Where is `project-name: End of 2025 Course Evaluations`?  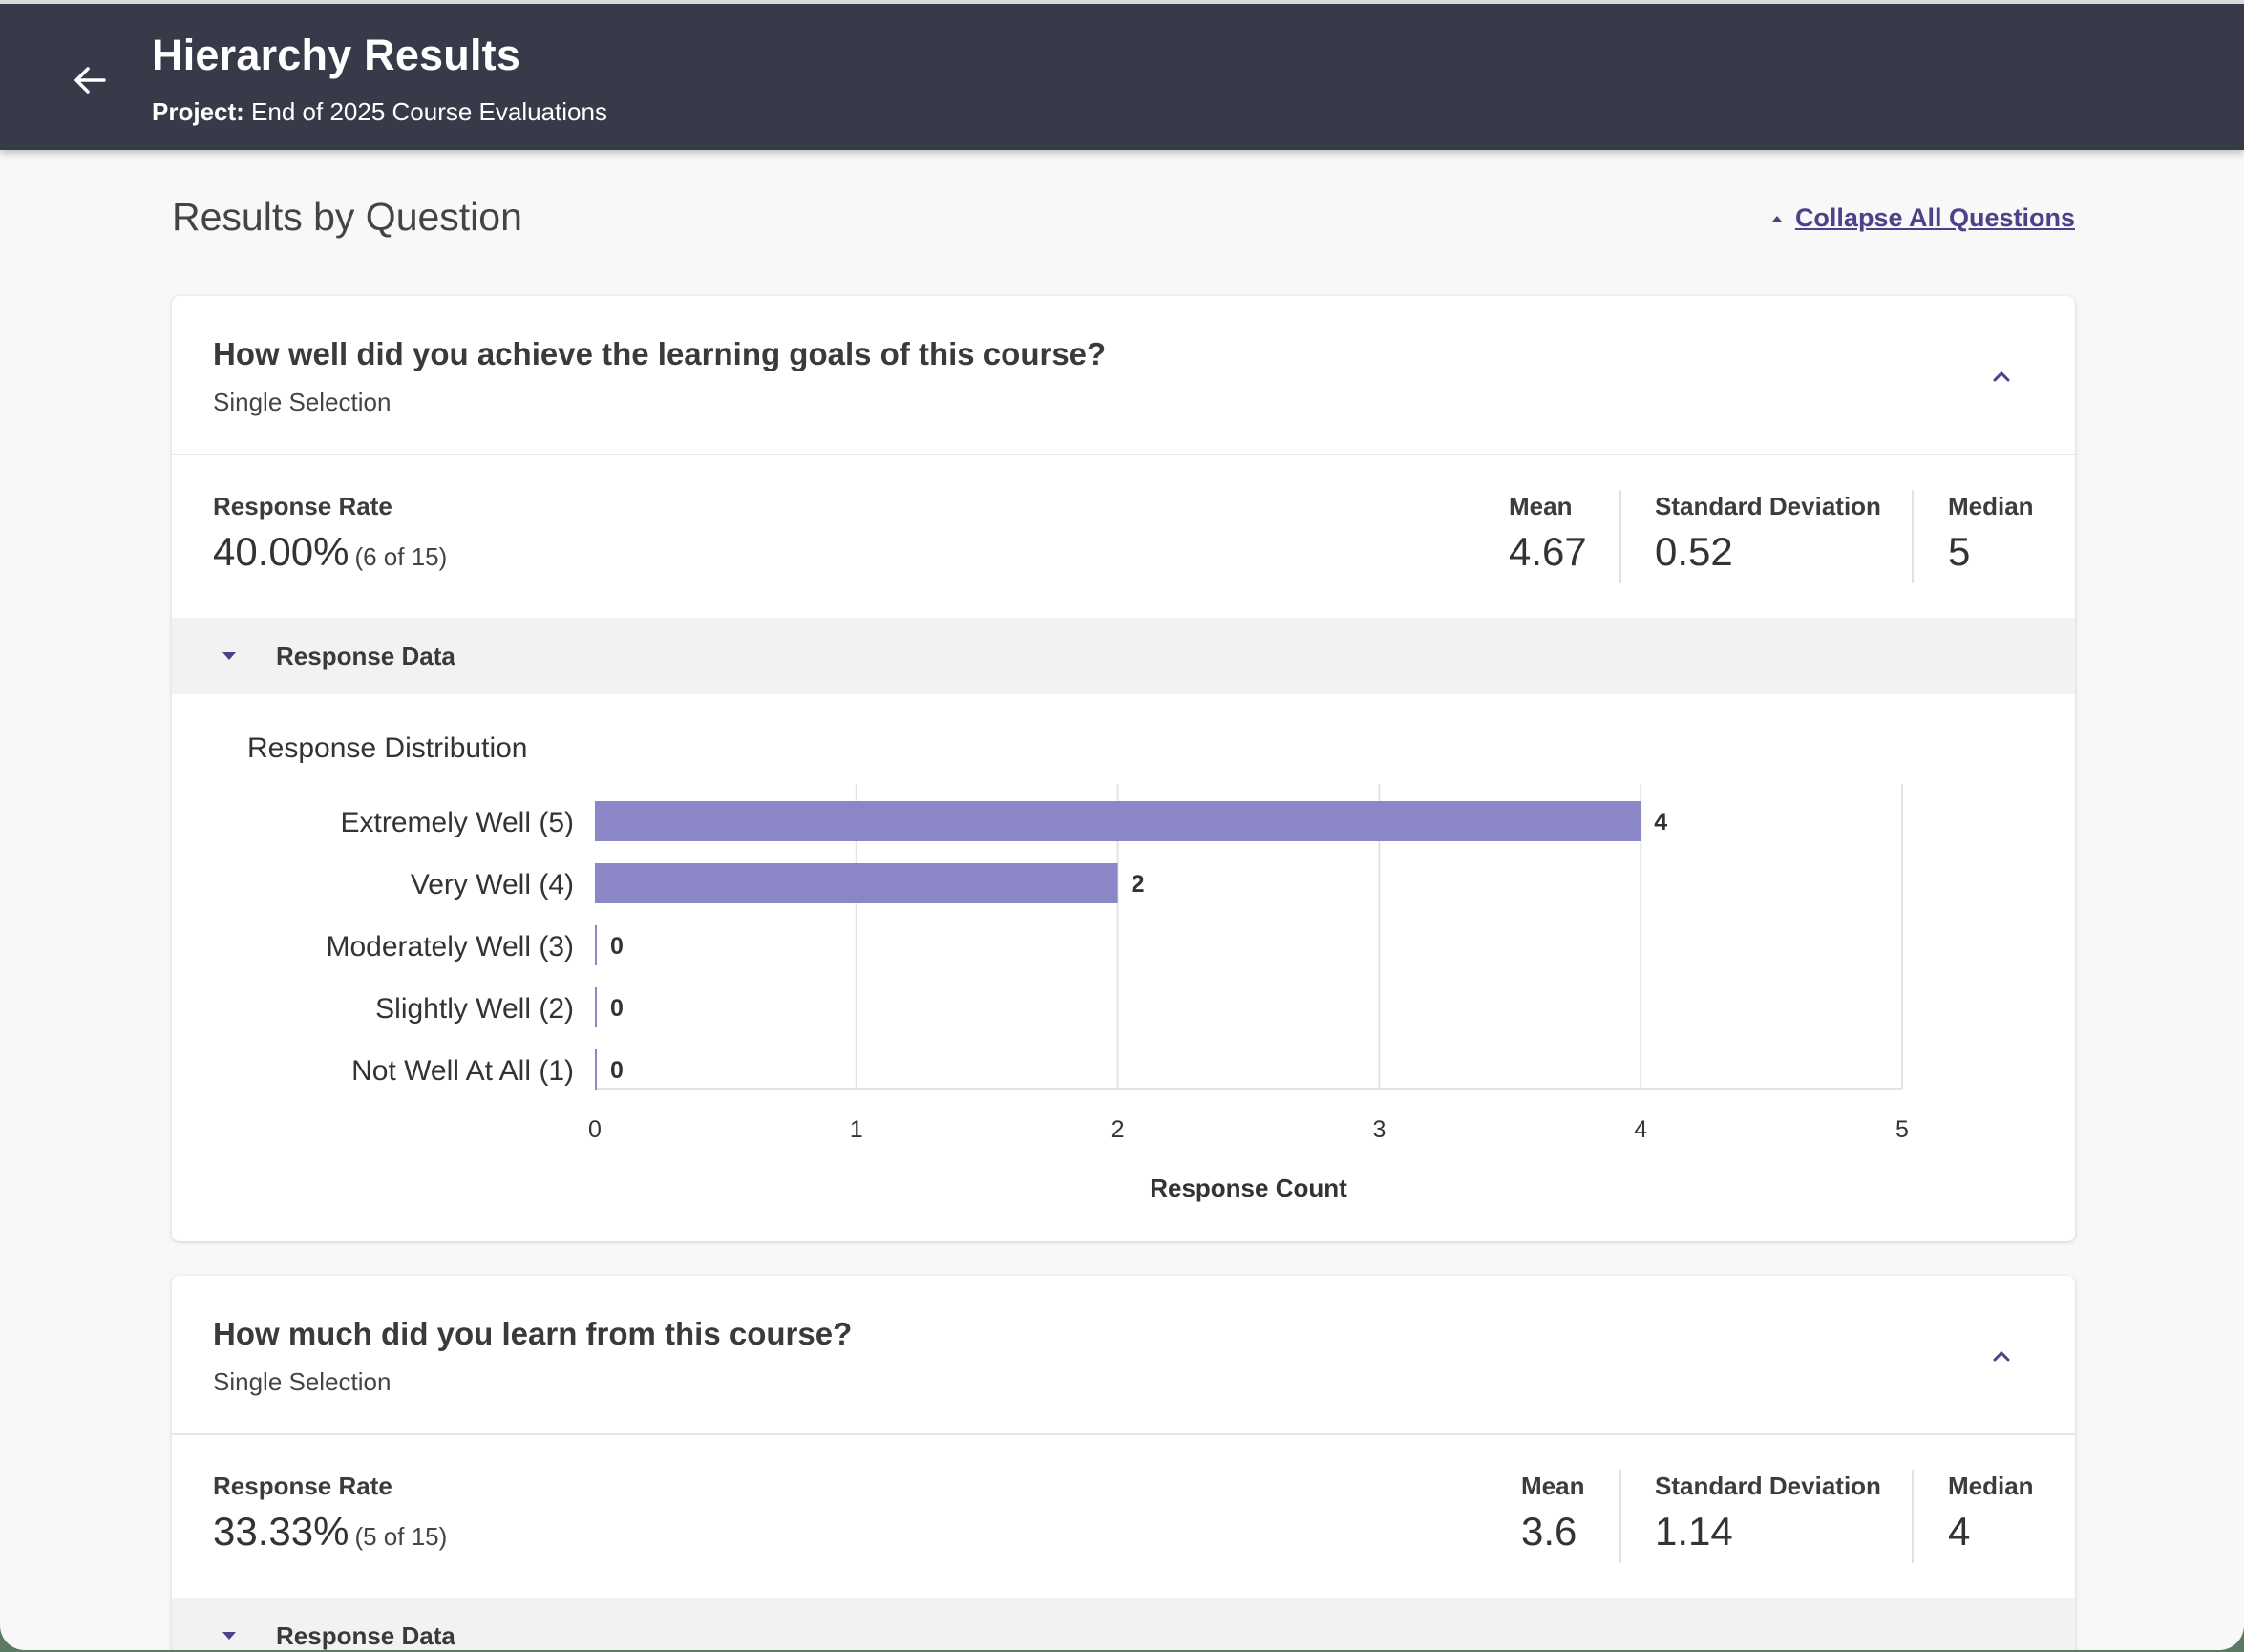
project-name: End of 2025 Course Evaluations is located at coordinates (429, 111).